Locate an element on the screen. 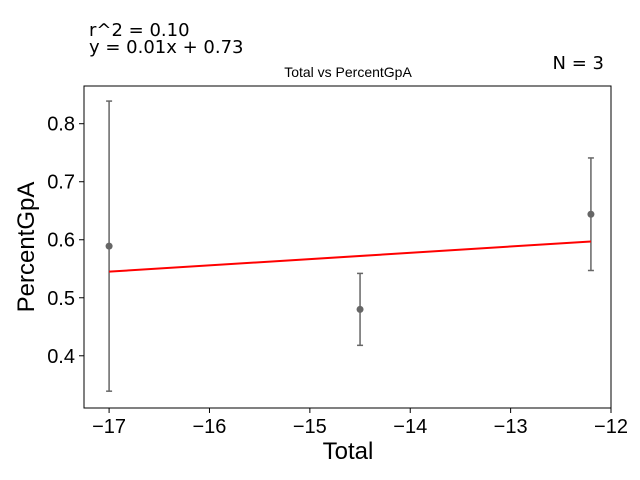 This screenshot has height=480, width=640. x-tick-label: −12 is located at coordinates (611, 427).